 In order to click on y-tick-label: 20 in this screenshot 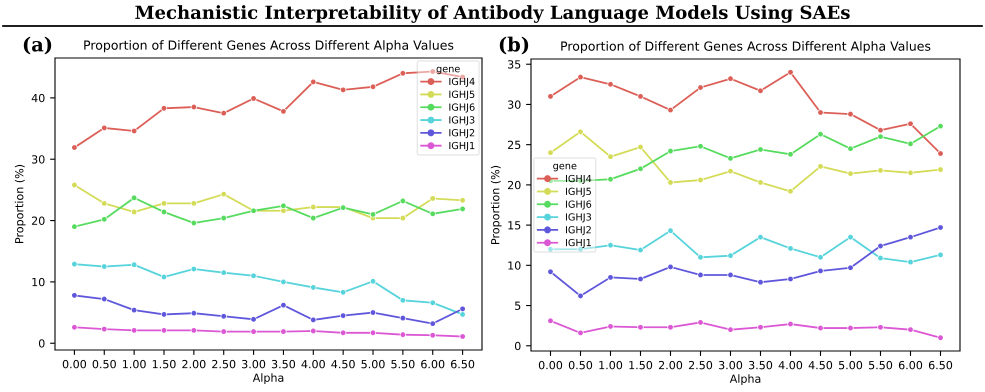, I will do `click(38, 220)`.